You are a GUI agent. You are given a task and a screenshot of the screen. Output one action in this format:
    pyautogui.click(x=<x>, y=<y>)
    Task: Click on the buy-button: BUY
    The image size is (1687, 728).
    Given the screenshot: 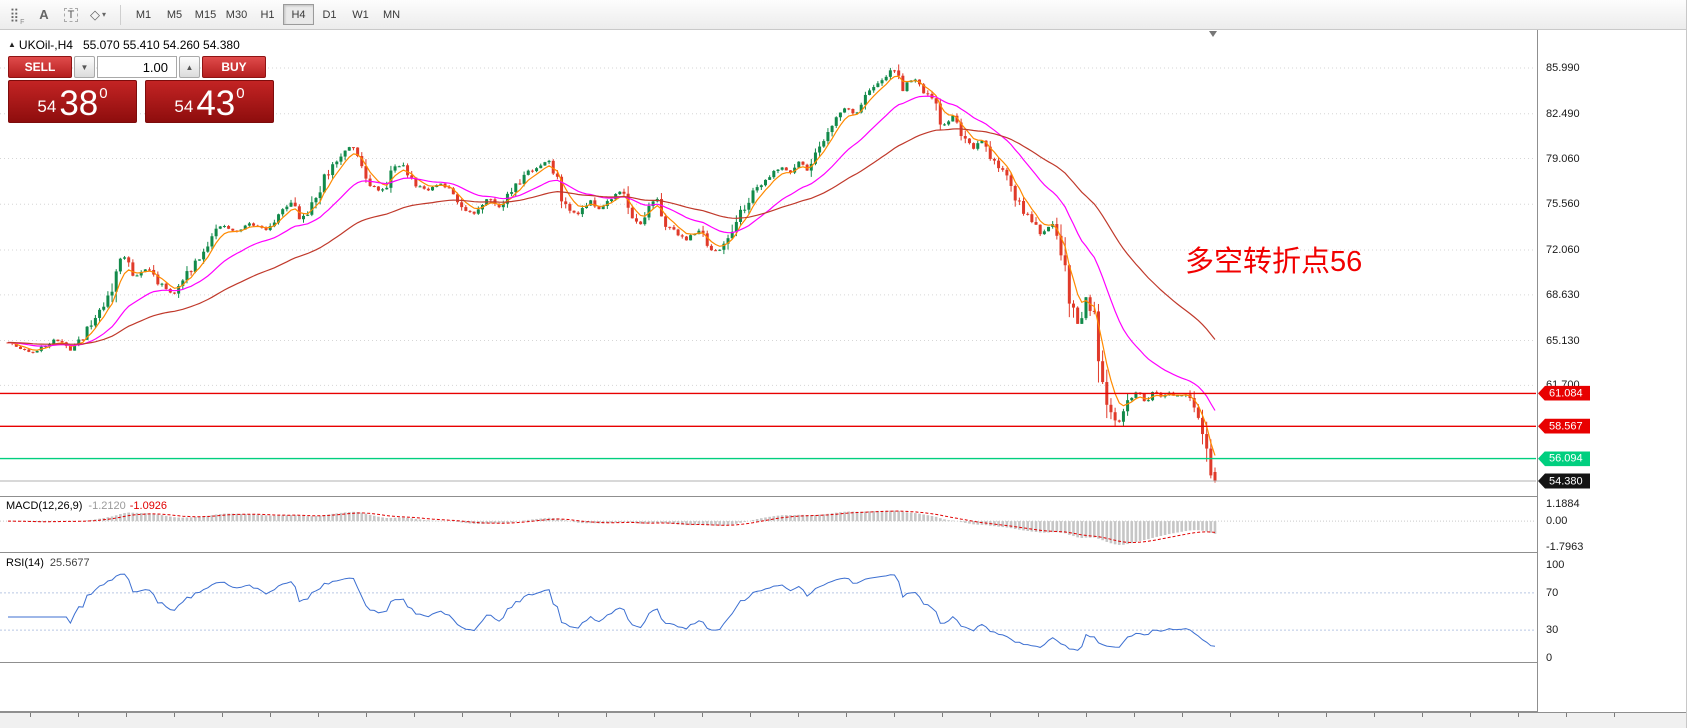 What is the action you would take?
    pyautogui.click(x=234, y=67)
    